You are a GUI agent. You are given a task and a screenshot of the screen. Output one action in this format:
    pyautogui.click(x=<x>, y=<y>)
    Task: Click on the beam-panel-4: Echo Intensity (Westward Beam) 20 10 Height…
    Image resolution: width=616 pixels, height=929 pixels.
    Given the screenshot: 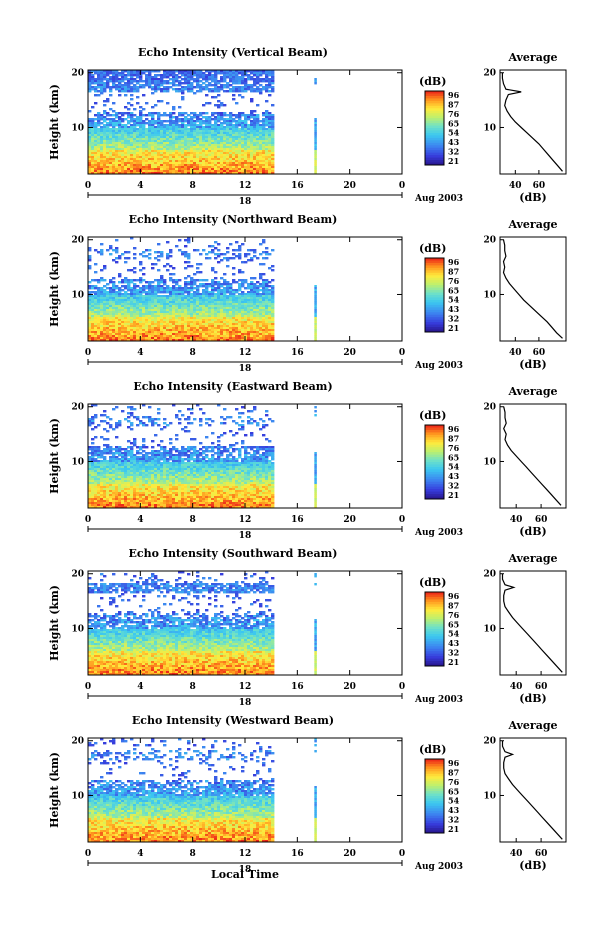 What is the action you would take?
    pyautogui.click(x=307, y=794)
    